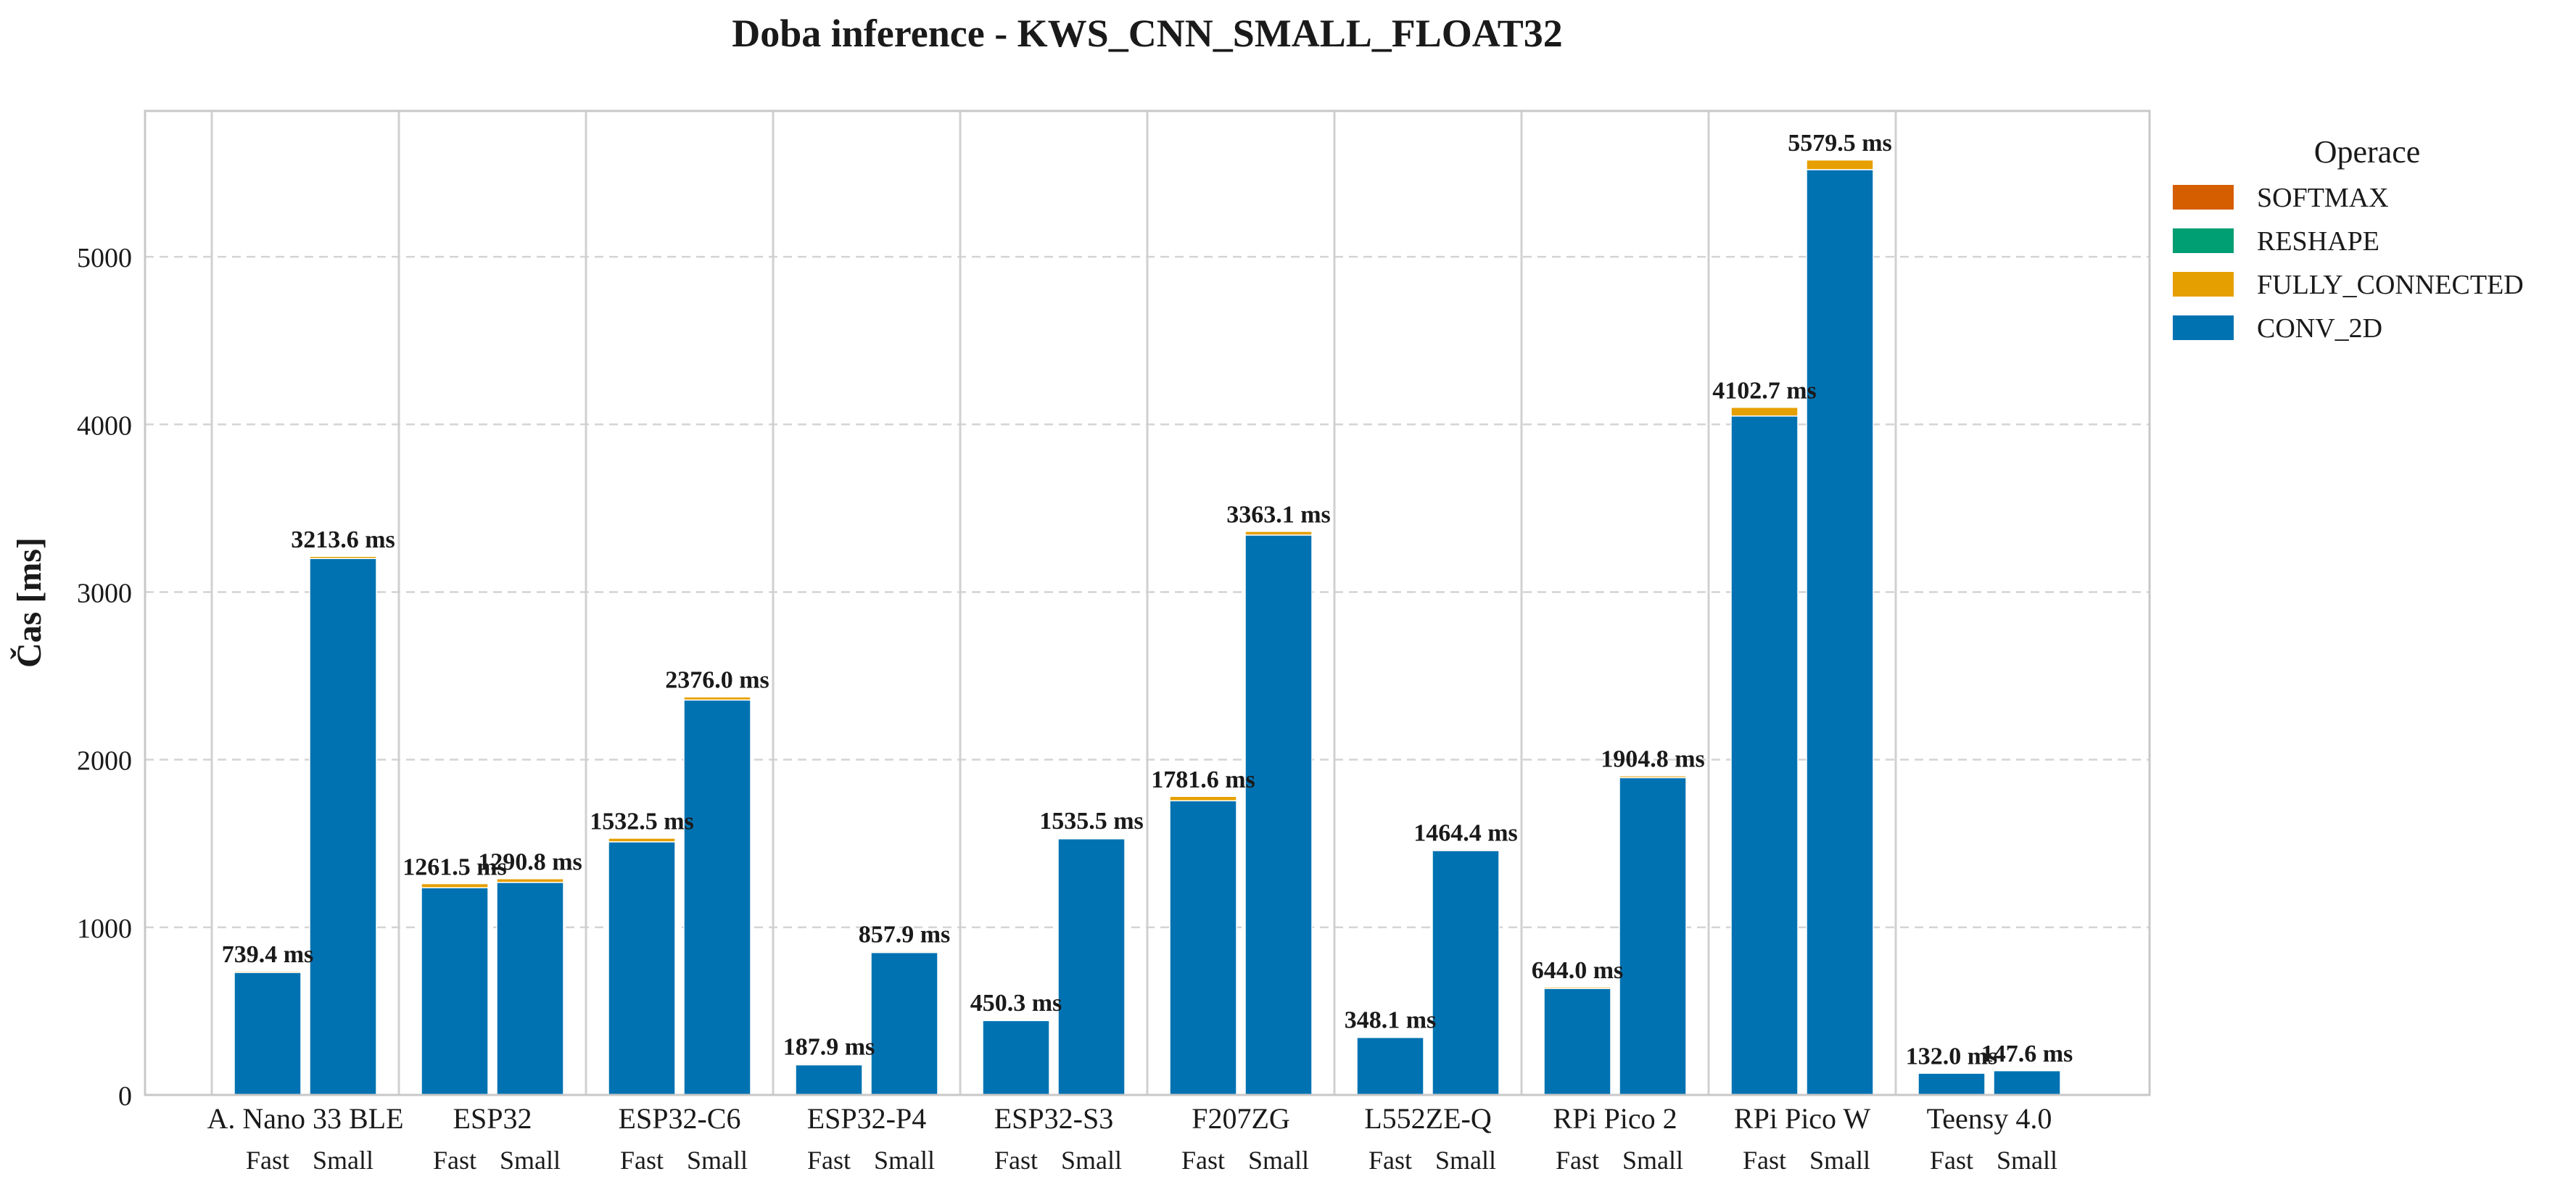 This screenshot has width=2576, height=1195. What do you see at coordinates (454, 867) in the screenshot?
I see `total-value-label: 1261.5 ms` at bounding box center [454, 867].